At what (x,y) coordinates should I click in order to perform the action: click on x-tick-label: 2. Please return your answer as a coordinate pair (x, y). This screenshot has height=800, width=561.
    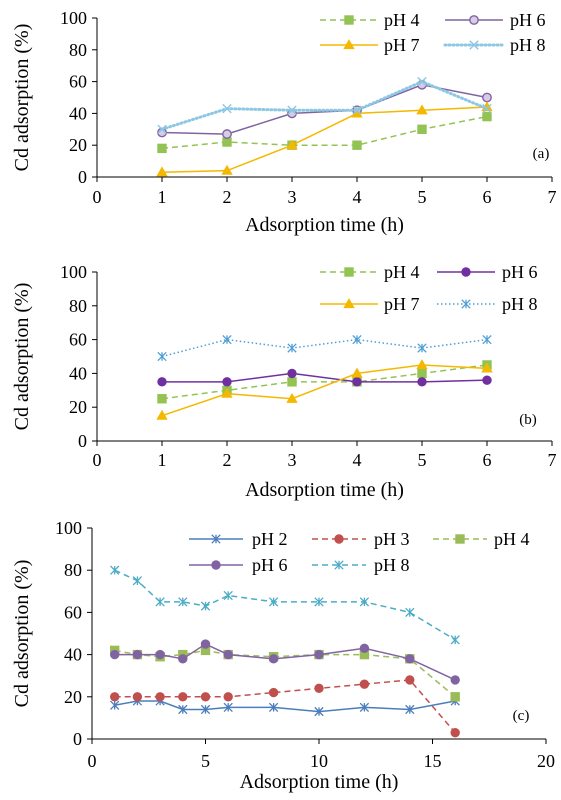
    Looking at the image, I should click on (227, 460).